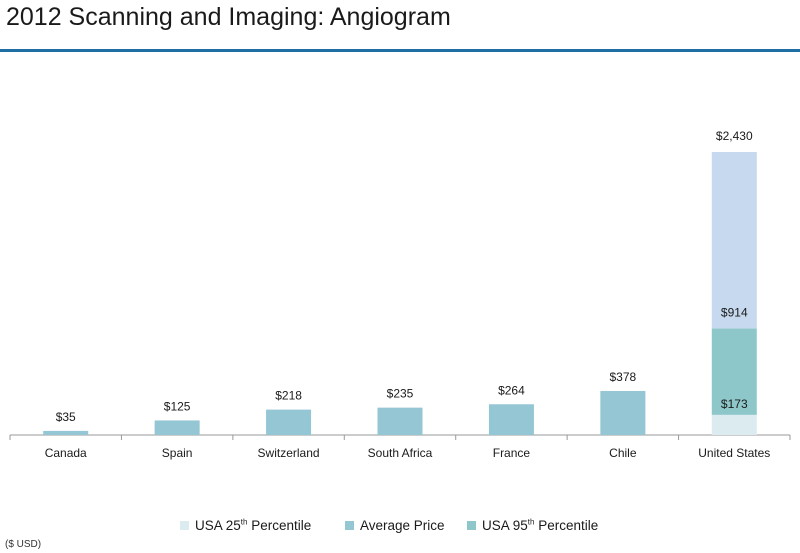  I want to click on legend-label: USA 25th Percentile, so click(253, 525).